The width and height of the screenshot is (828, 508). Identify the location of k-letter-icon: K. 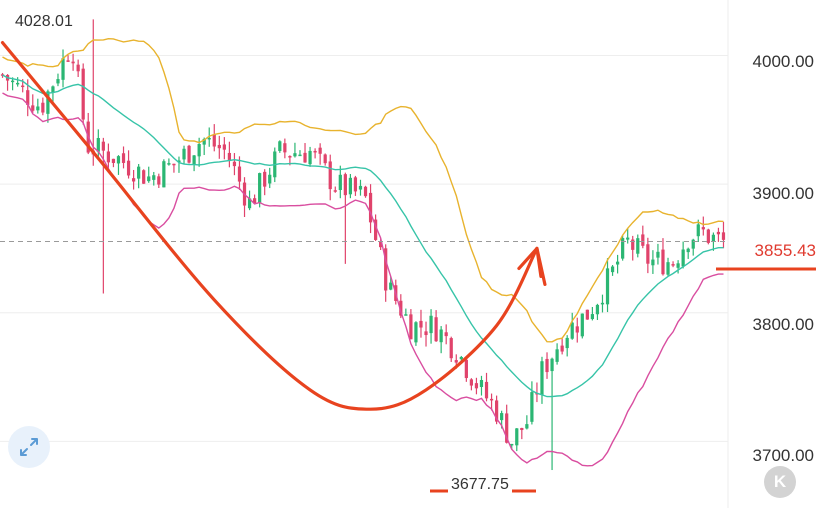
(780, 481).